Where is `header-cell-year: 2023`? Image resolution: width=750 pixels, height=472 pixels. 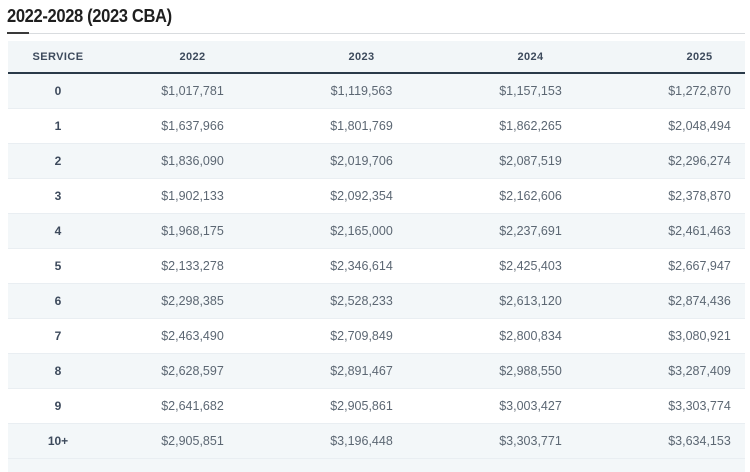
header-cell-year: 2023 is located at coordinates (361, 57).